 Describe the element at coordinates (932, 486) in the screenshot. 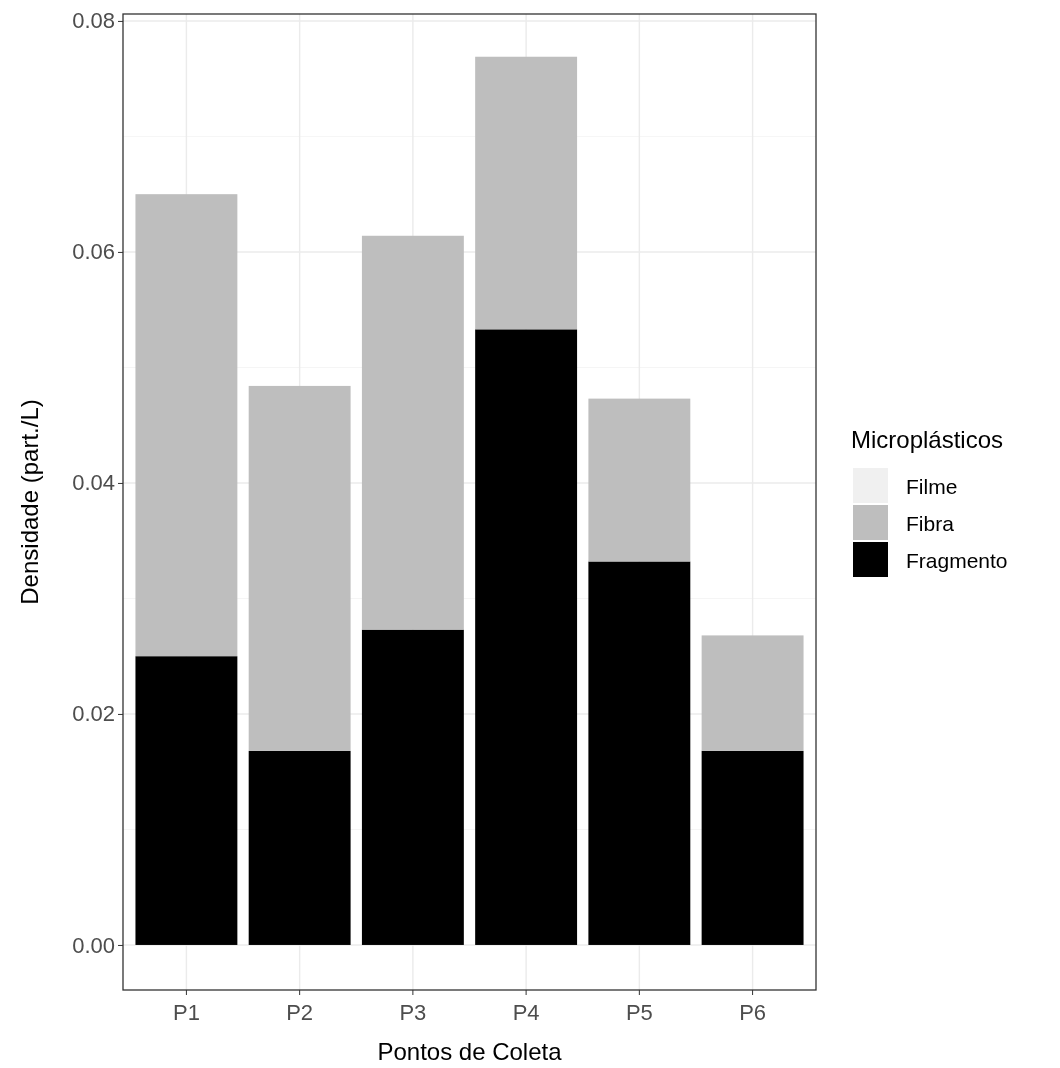

I see `legend-label: Filme` at that location.